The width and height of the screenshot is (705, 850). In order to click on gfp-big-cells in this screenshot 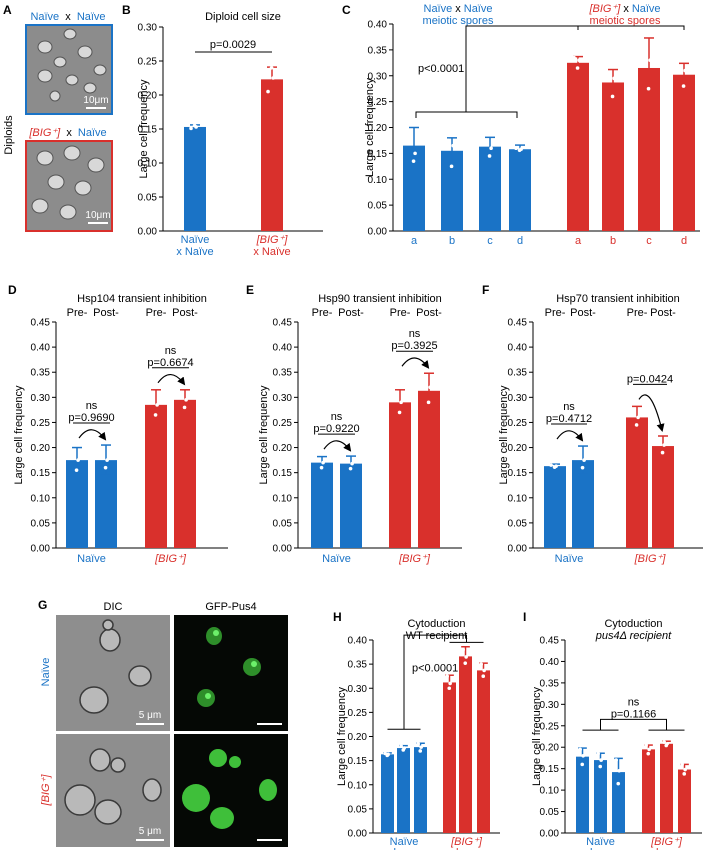, I will do `click(229, 789)`.